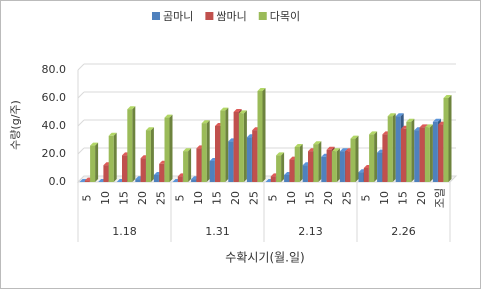  I want to click on legend-label: 쌈마니, so click(231, 16).